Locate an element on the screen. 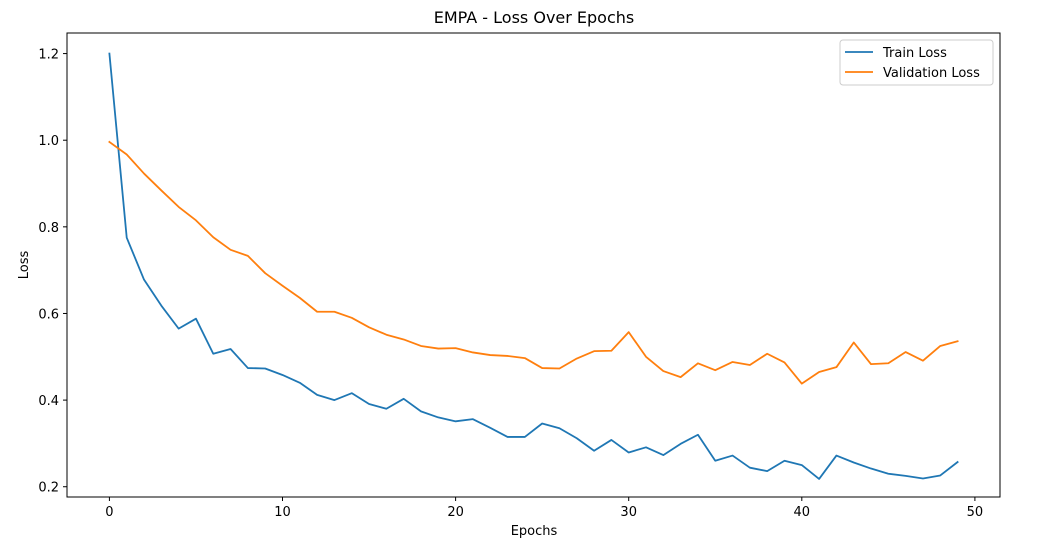 The image size is (1048, 550). x-tick-label: 0 is located at coordinates (109, 512).